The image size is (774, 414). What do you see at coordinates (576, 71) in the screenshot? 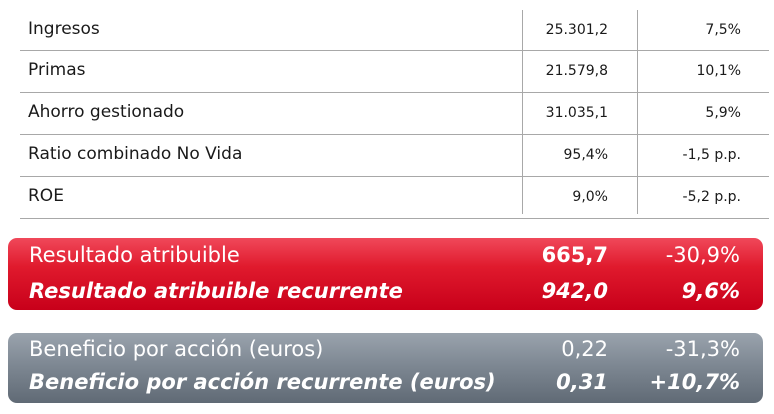
I see `row-value: 21.579,8` at bounding box center [576, 71].